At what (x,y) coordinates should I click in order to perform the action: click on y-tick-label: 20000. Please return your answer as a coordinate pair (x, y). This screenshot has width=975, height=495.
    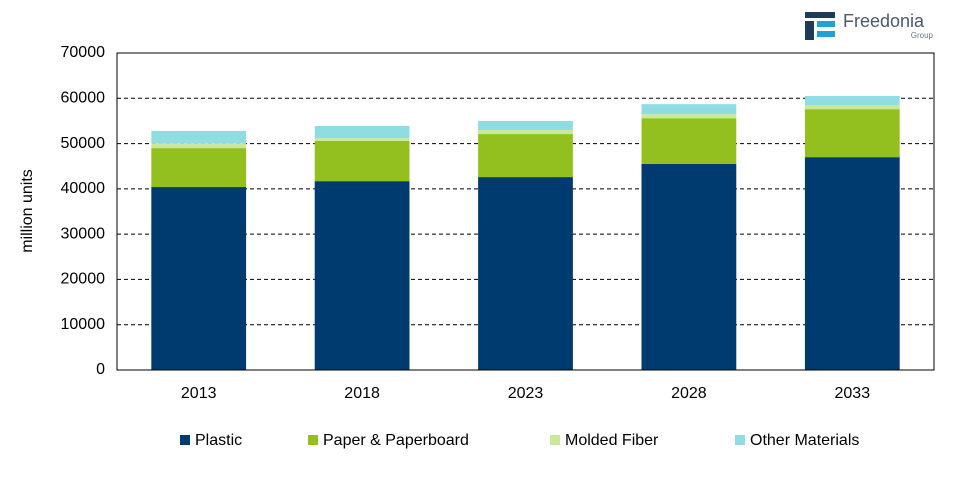
    Looking at the image, I should click on (83, 279).